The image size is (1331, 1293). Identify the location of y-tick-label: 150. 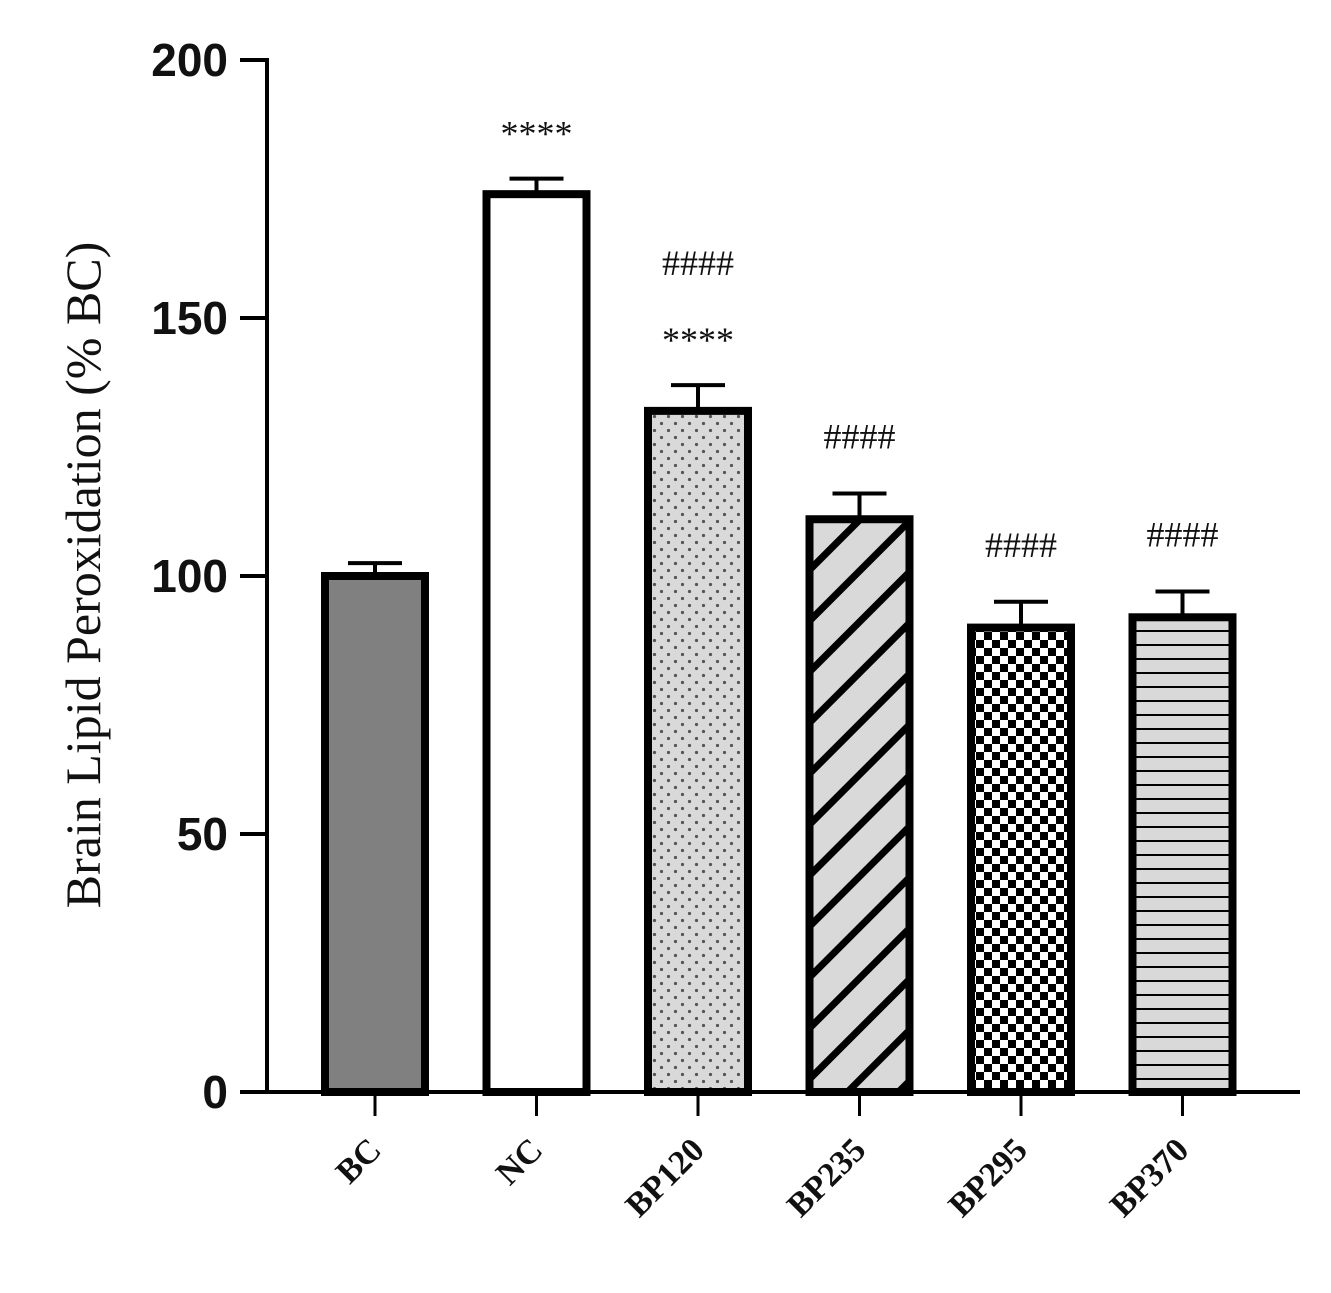
(189, 318).